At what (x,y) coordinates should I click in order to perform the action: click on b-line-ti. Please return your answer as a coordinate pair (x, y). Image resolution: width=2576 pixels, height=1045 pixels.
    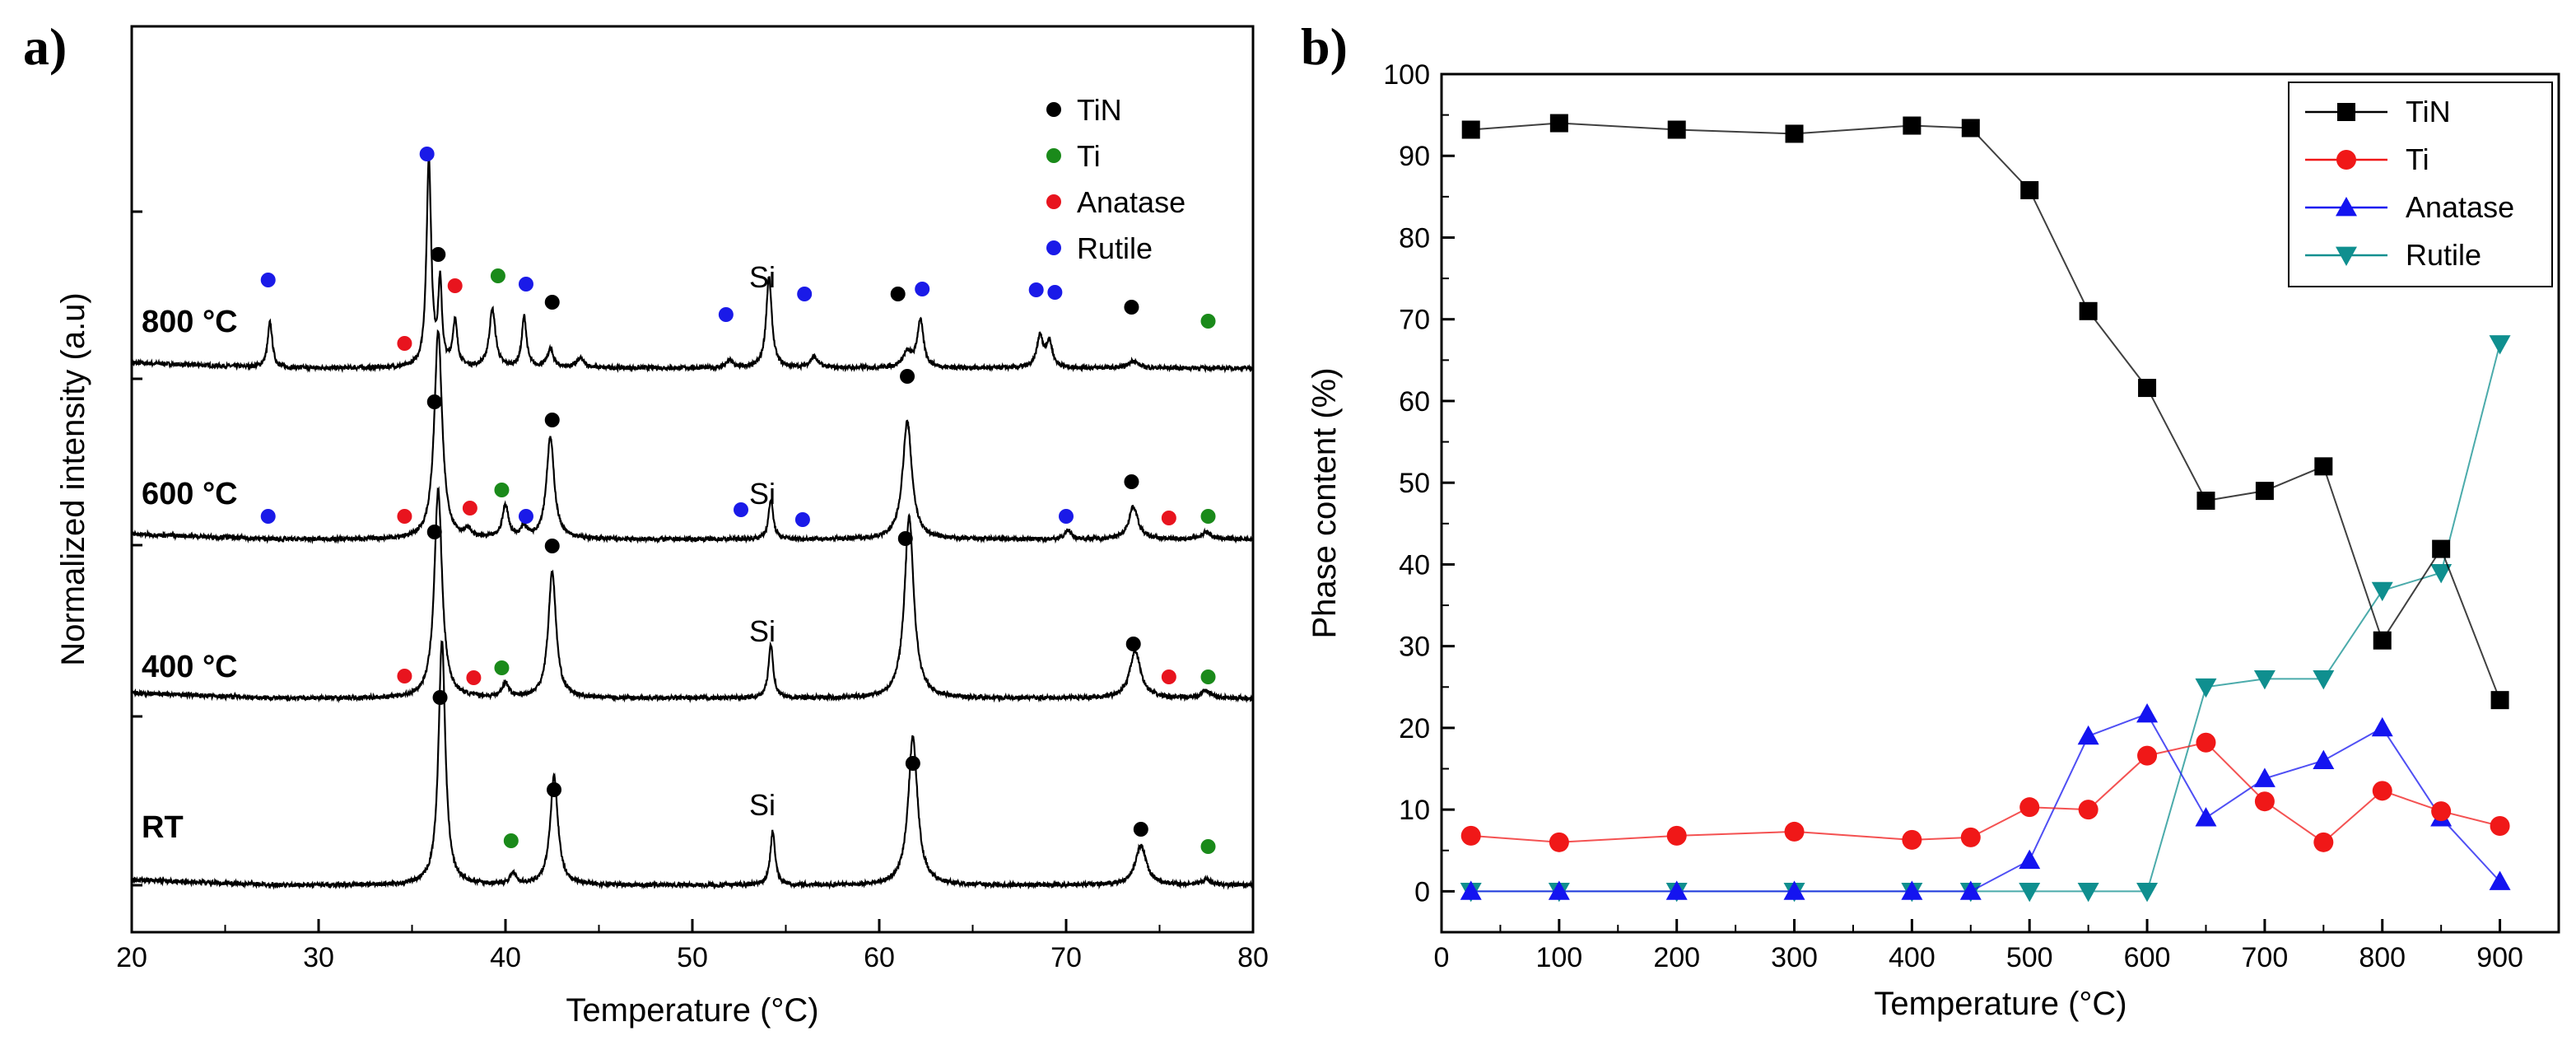
    Looking at the image, I should click on (1985, 792).